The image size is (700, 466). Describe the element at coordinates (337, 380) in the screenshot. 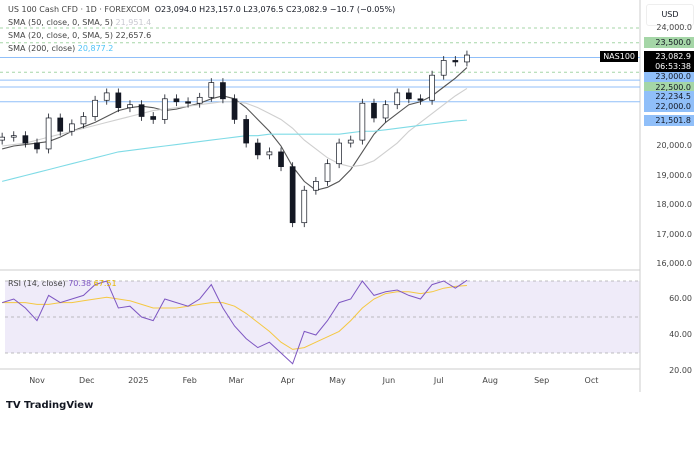

I see `time-tick-label: May` at that location.